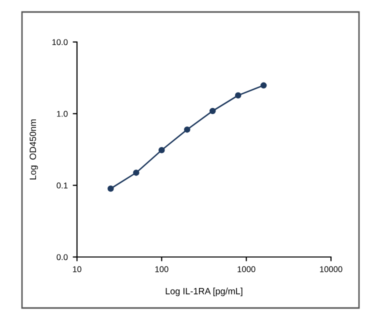  I want to click on y-tick-label: 1.0, so click(62, 113).